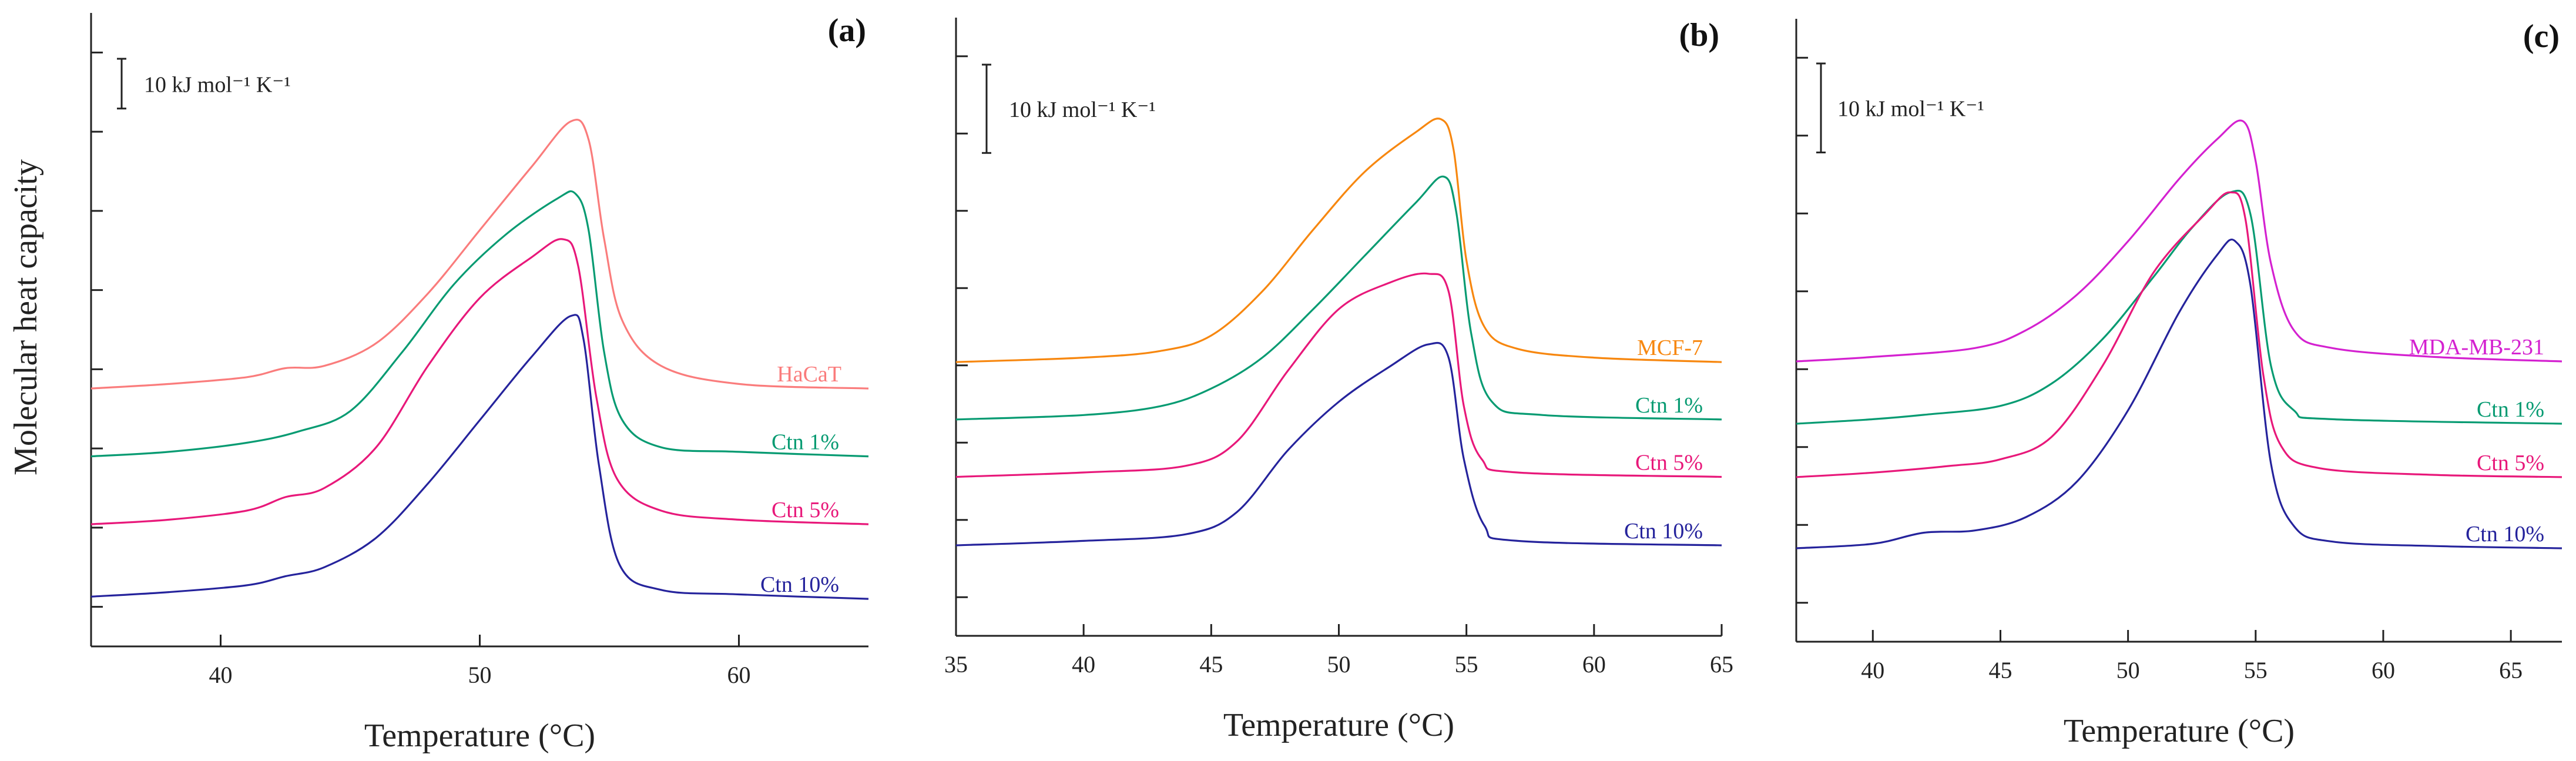 This screenshot has width=2576, height=761. Describe the element at coordinates (1670, 348) in the screenshot. I see `series-label: MCF-7` at that location.